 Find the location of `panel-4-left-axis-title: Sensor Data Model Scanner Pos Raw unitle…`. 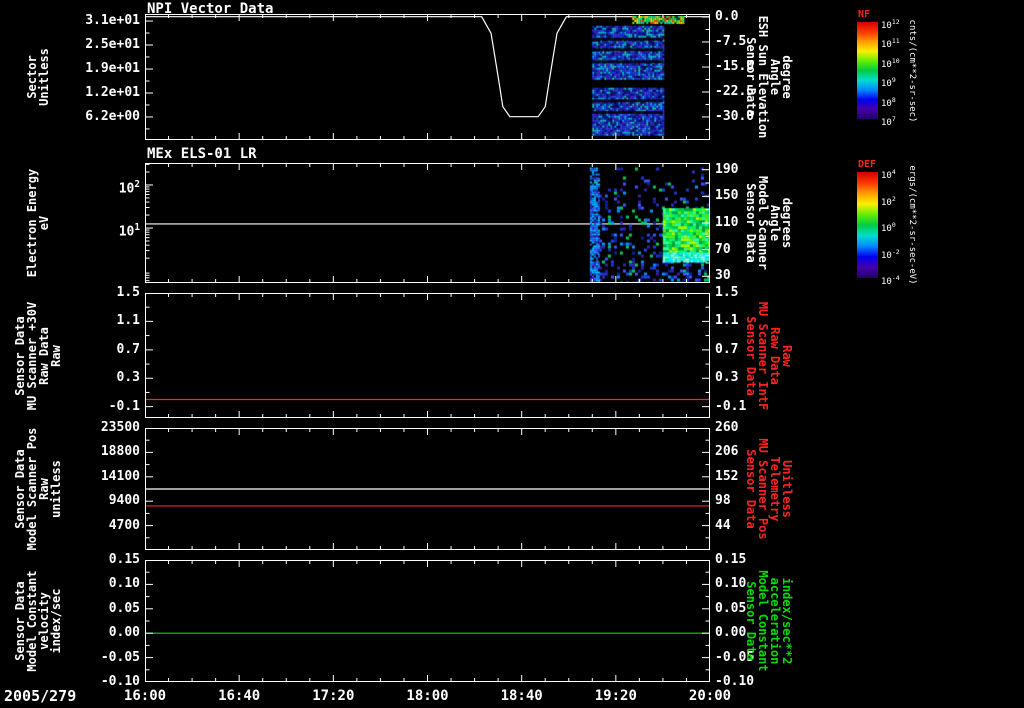

panel-4-left-axis-title: Sensor Data Model Scanner Pos Raw unitle… is located at coordinates (38, 489).